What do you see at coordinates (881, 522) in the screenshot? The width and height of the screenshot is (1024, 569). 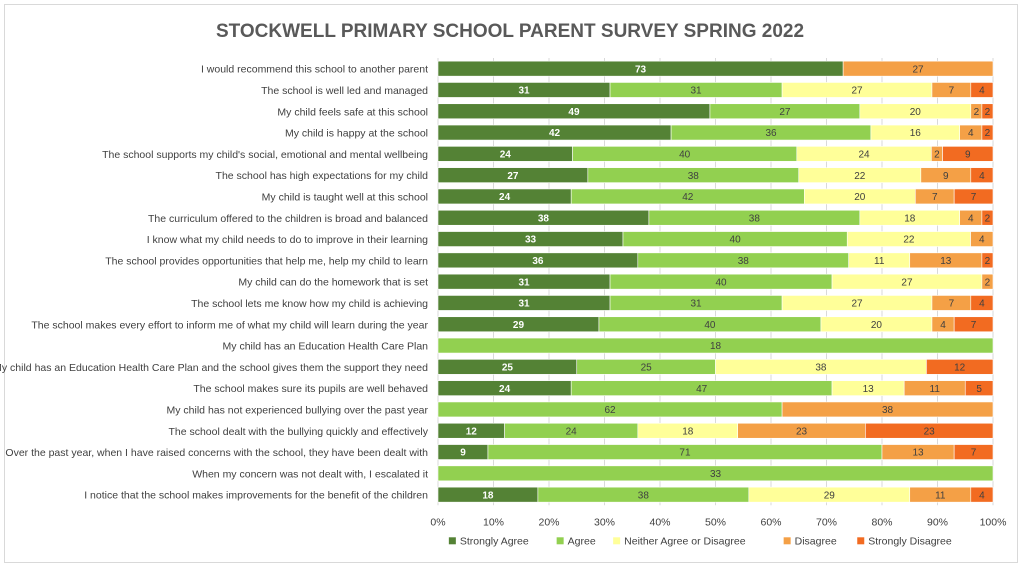 I see `x-tick-label: 80%` at bounding box center [881, 522].